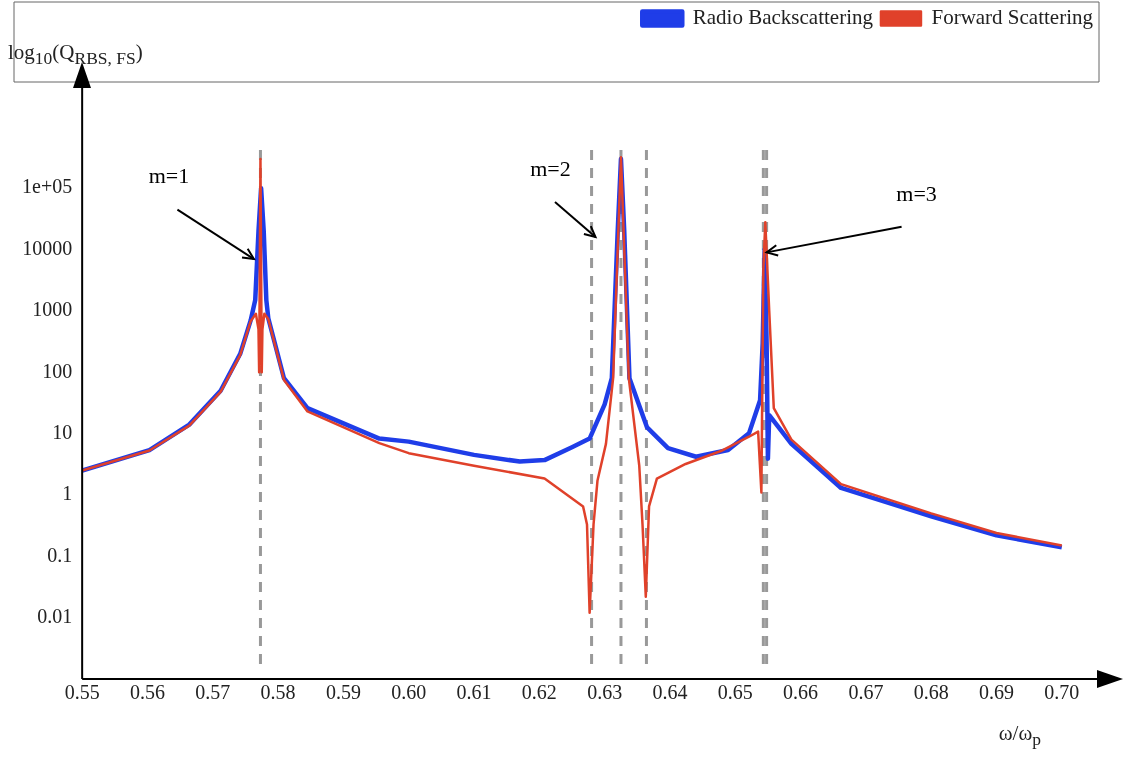 This screenshot has width=1141, height=764. What do you see at coordinates (1012, 17) in the screenshot?
I see `legend-label: Forward Scattering` at bounding box center [1012, 17].